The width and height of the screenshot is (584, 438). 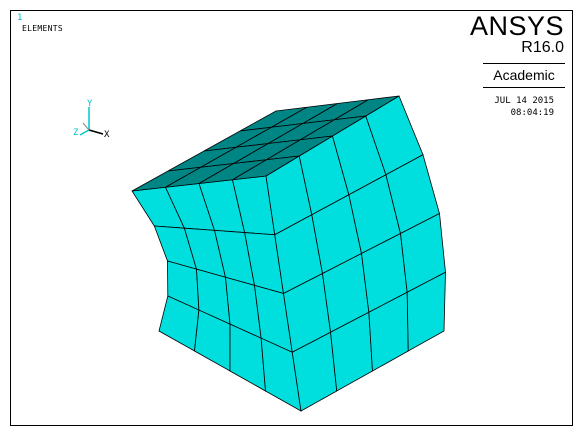 What do you see at coordinates (20, 18) in the screenshot?
I see `window-number: 1` at bounding box center [20, 18].